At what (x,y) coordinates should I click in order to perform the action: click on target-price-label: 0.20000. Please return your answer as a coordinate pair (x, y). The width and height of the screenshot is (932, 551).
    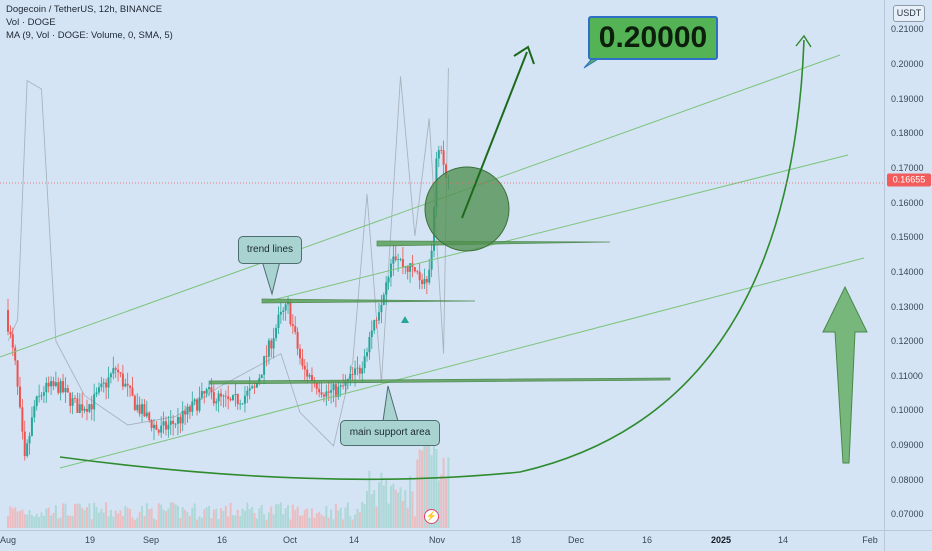
    Looking at the image, I should click on (653, 38).